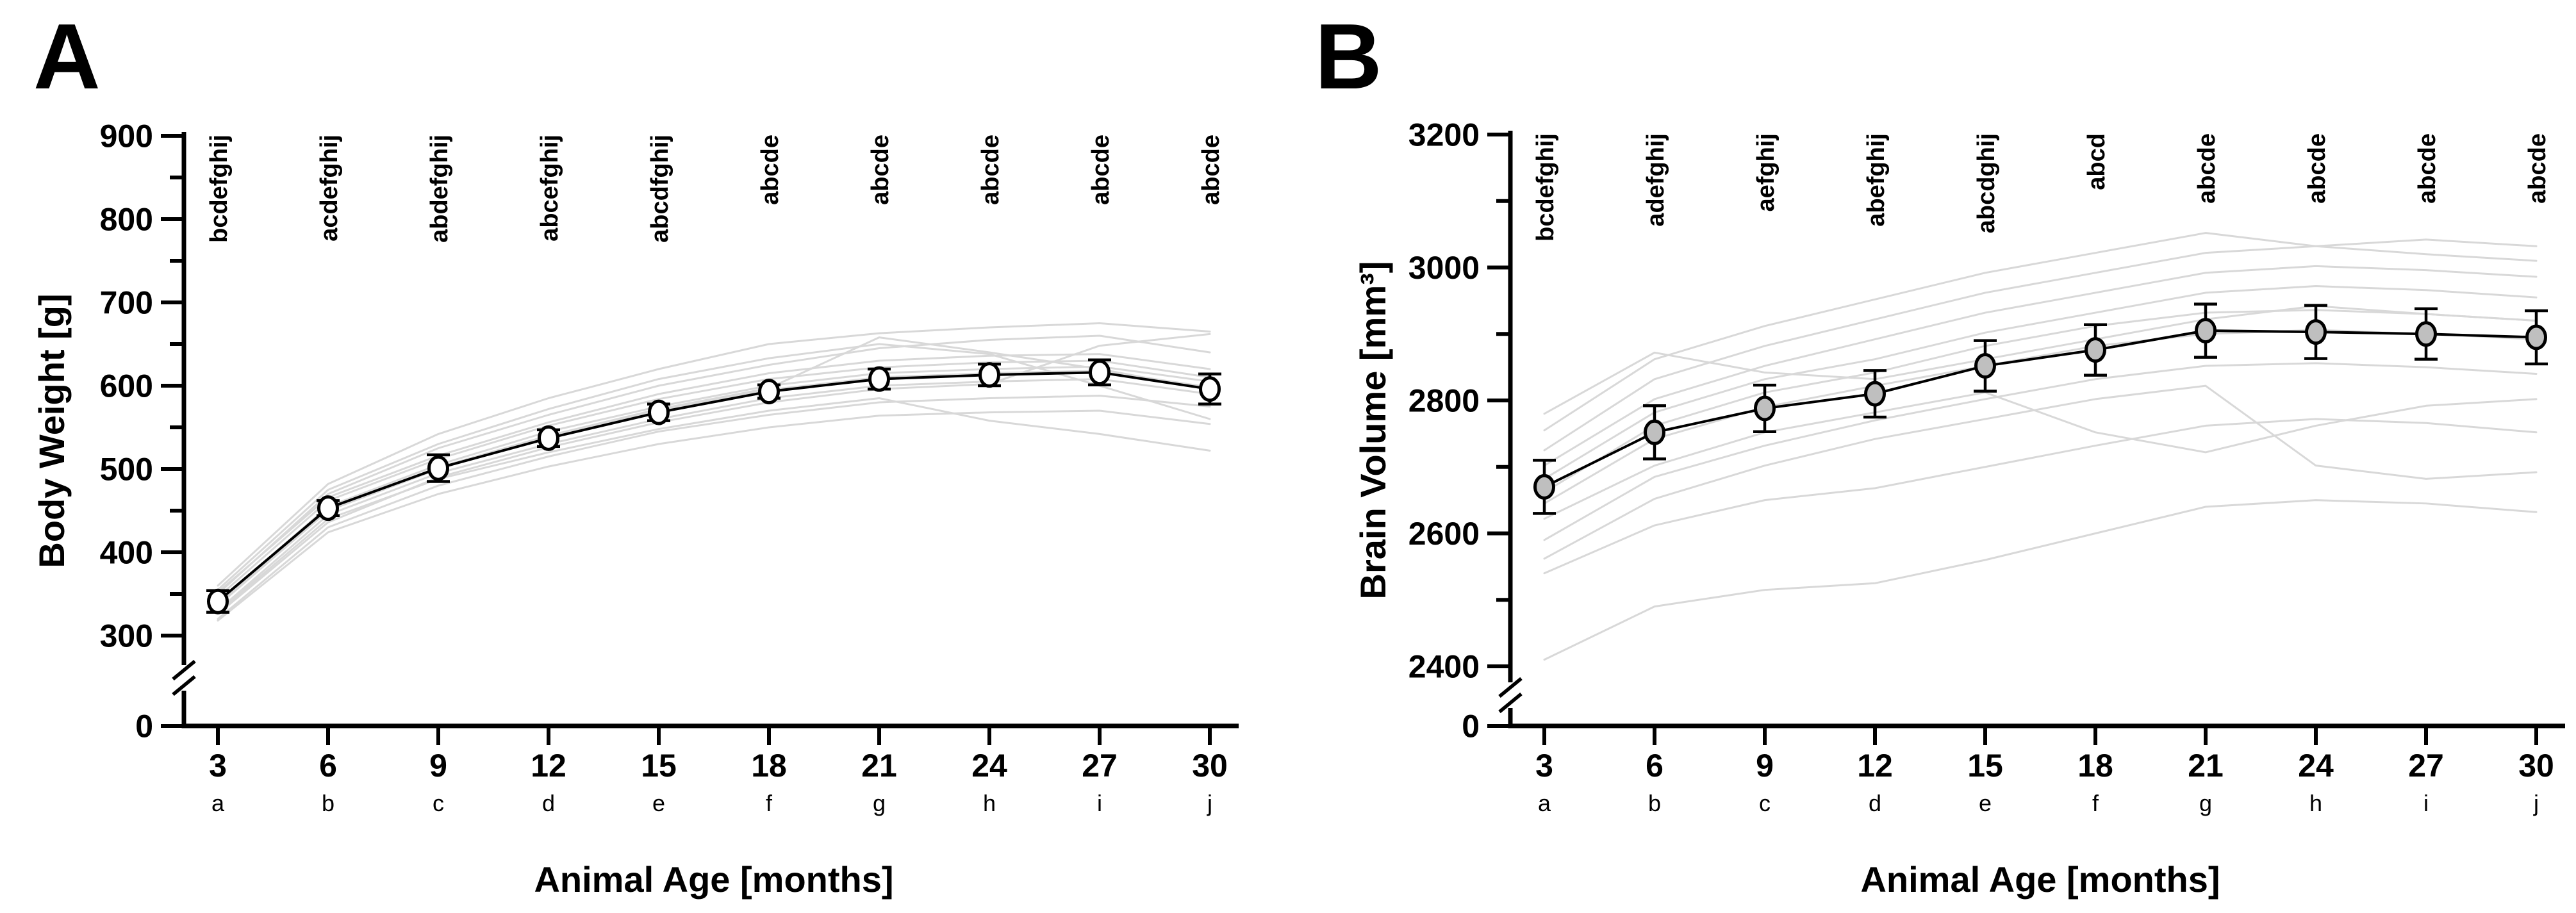  I want to click on panel-b-x-tick-label-12: 12, so click(1875, 766).